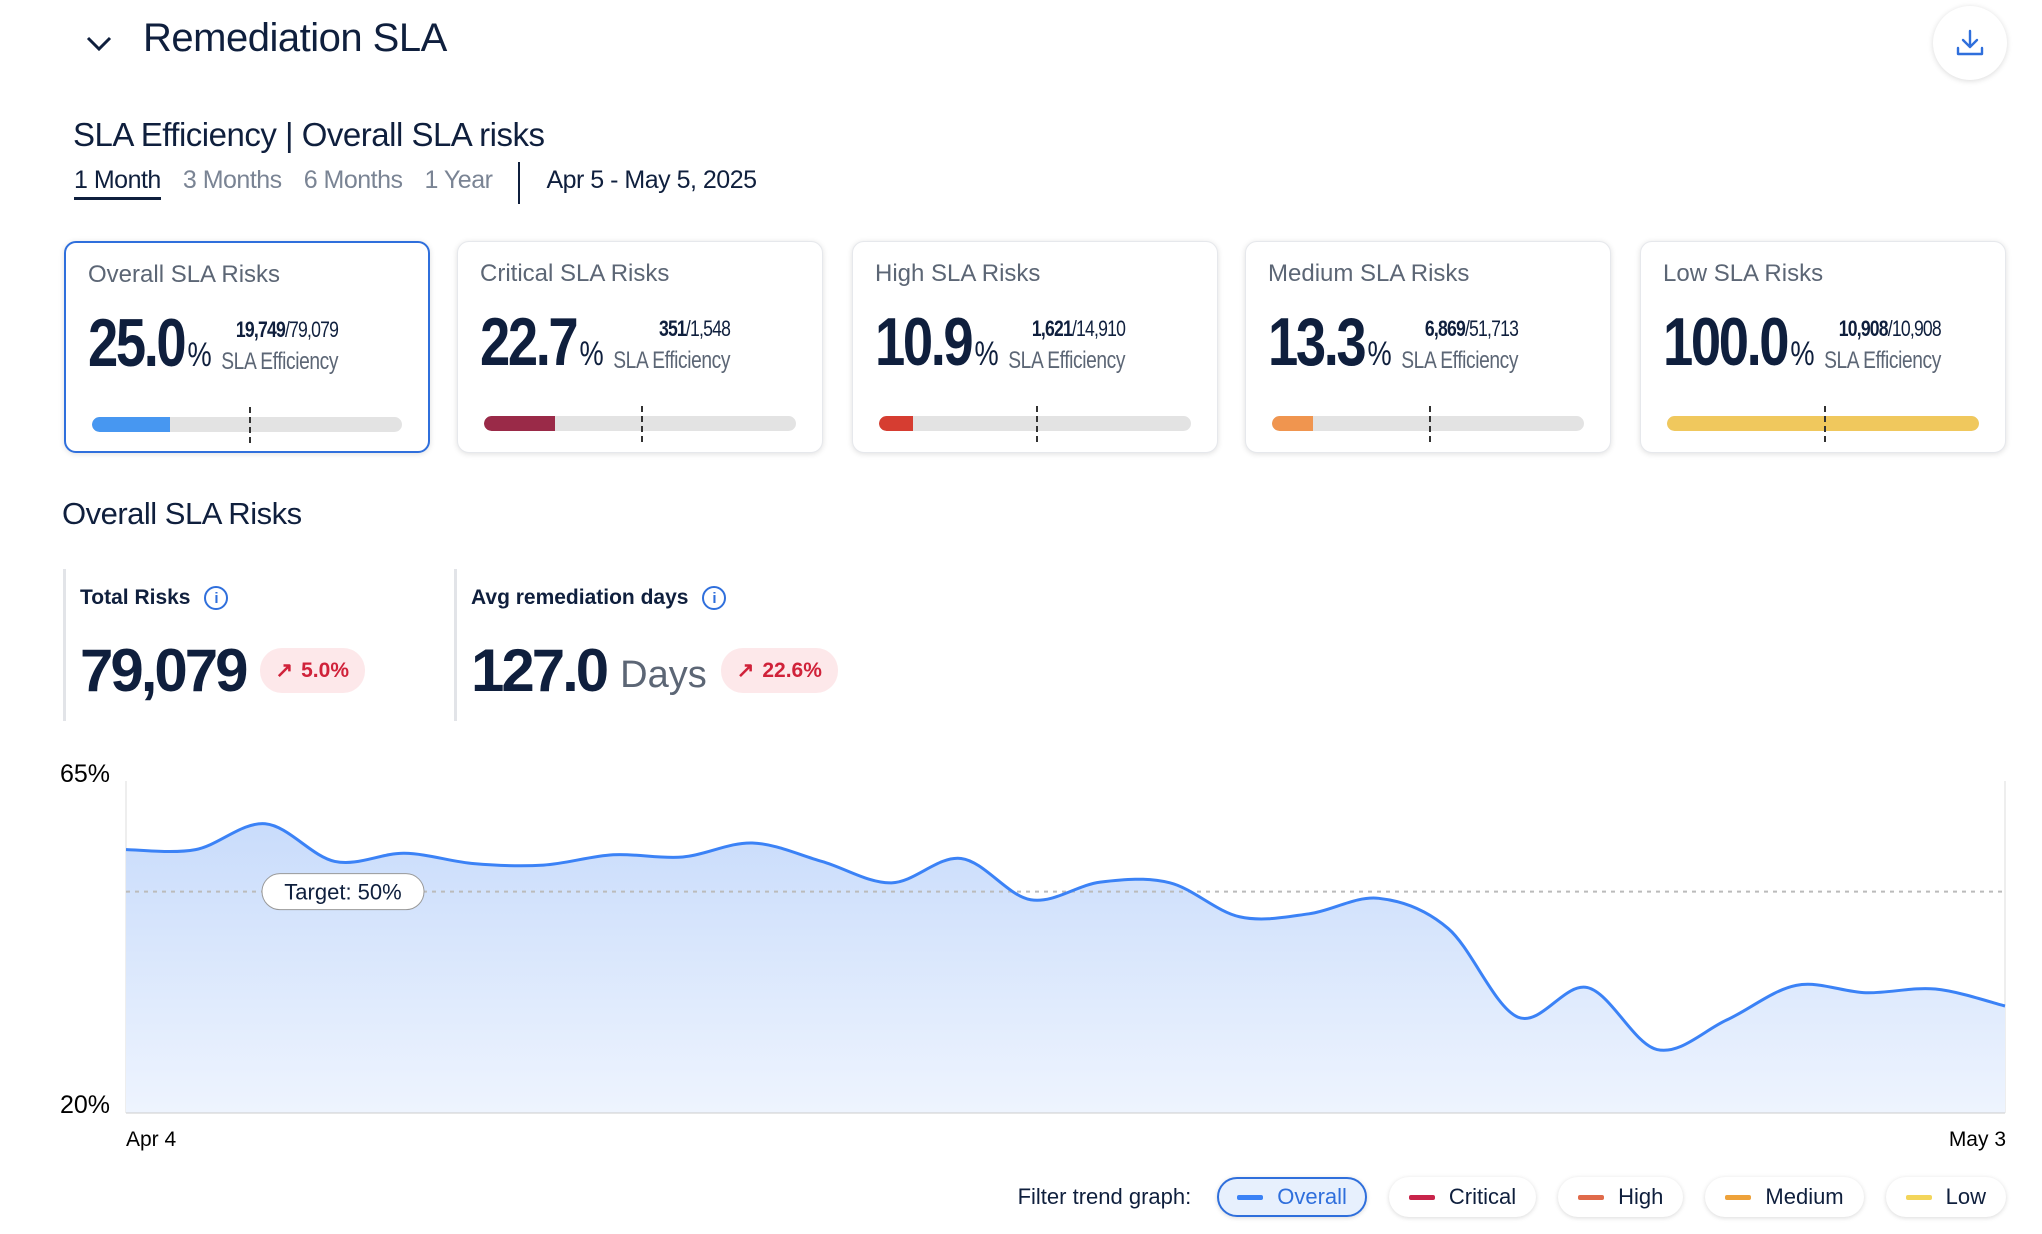 This screenshot has height=1234, width=2042. I want to click on card-detail: 19,749/79,079 SLA Efficiency, so click(280, 347).